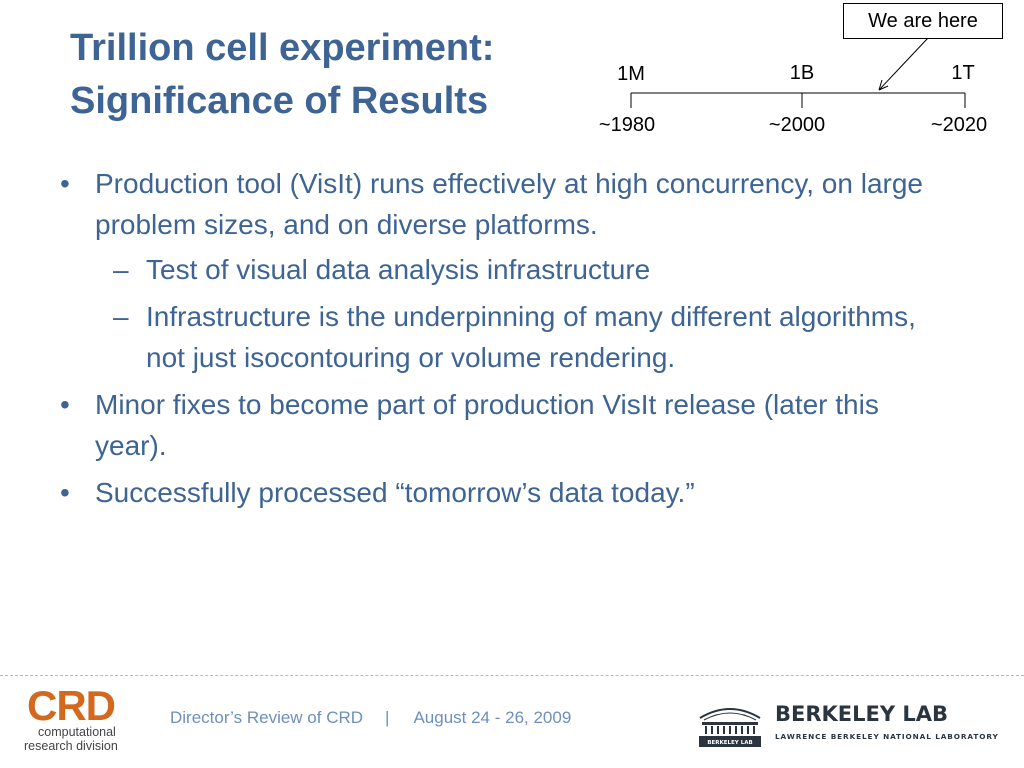  What do you see at coordinates (862, 714) in the screenshot?
I see `berkeley-lab-name: BERKELEY LAB` at bounding box center [862, 714].